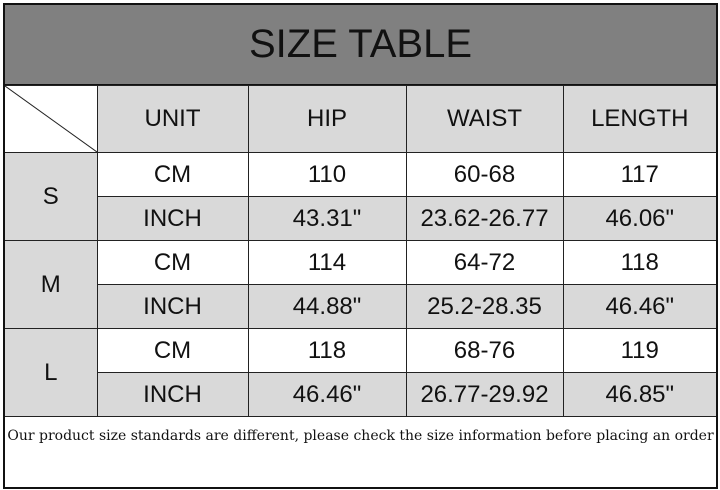 This screenshot has height=490, width=720. I want to click on size-label: L, so click(51, 372).